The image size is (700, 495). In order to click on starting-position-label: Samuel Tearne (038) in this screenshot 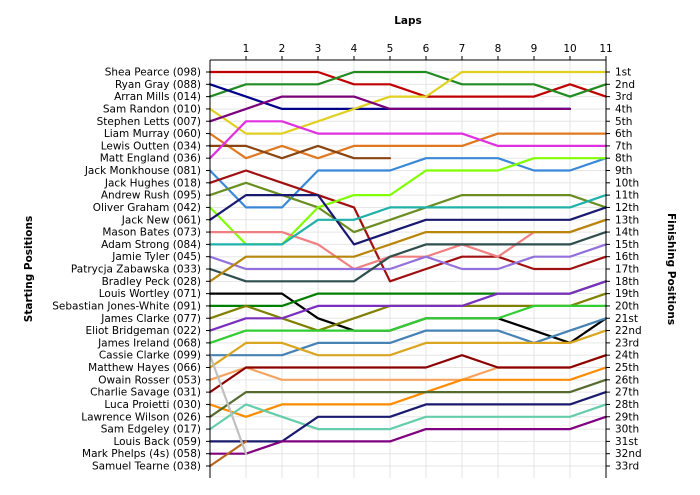, I will do `click(146, 467)`.